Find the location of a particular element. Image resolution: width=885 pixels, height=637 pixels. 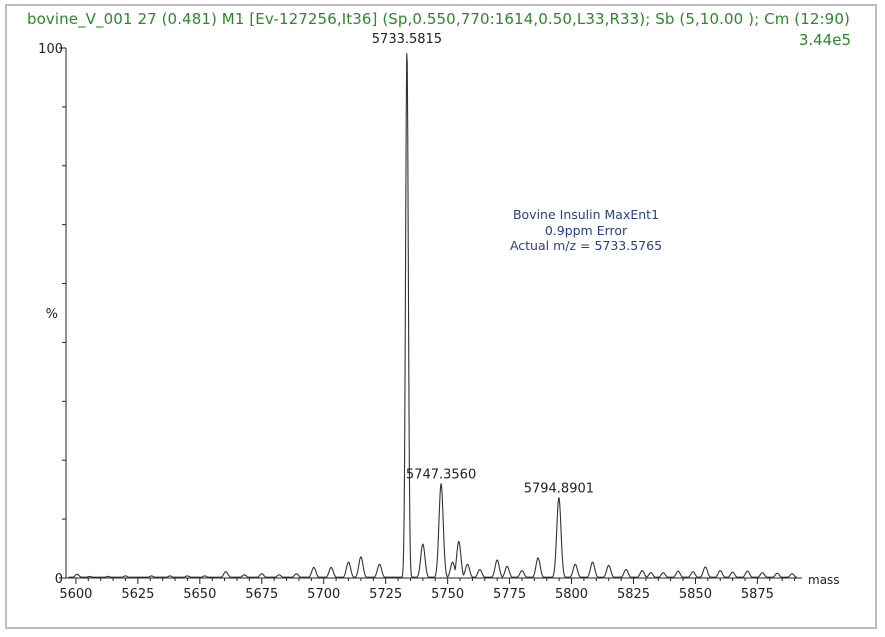

y-tick-label: 100 is located at coordinates (50, 49).